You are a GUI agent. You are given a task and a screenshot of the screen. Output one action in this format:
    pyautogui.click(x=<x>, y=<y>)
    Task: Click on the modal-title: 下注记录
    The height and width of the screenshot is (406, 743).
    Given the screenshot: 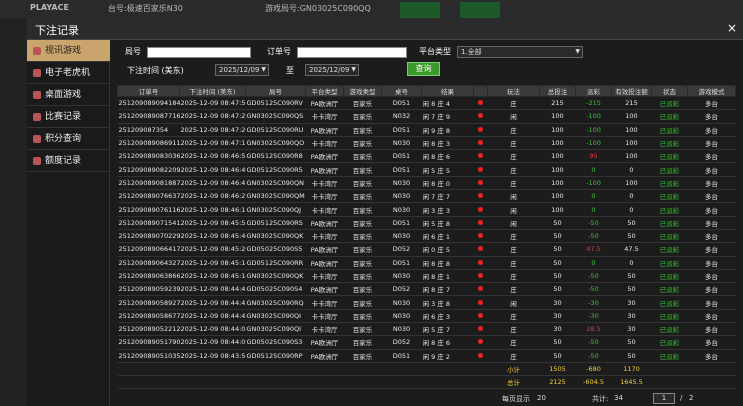 What is the action you would take?
    pyautogui.click(x=57, y=30)
    